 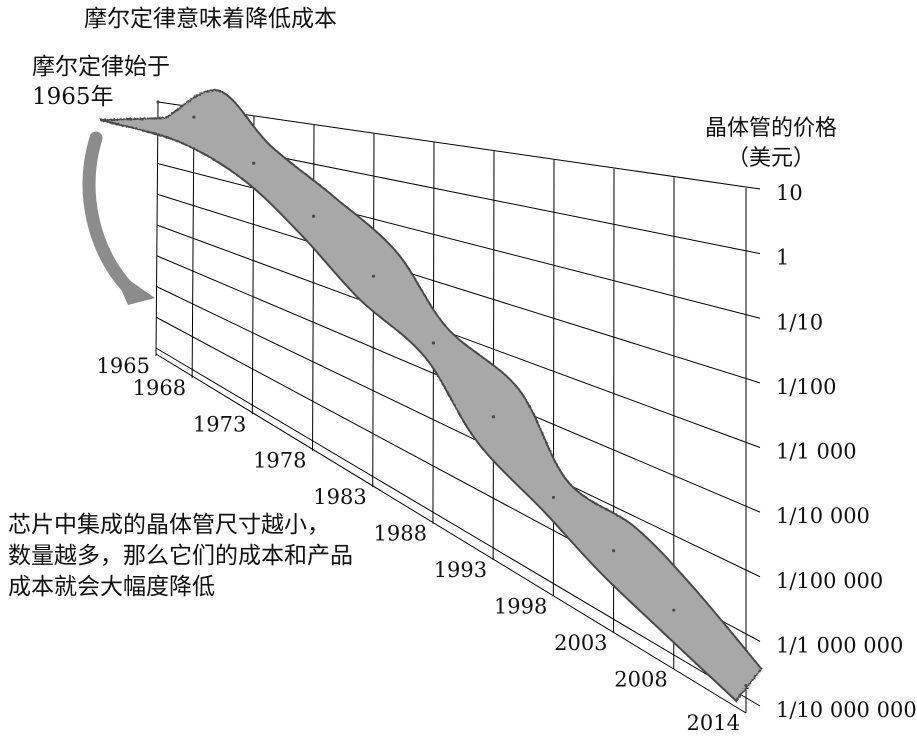 I want to click on start-note-line: 摩尔定律始于, so click(x=101, y=67).